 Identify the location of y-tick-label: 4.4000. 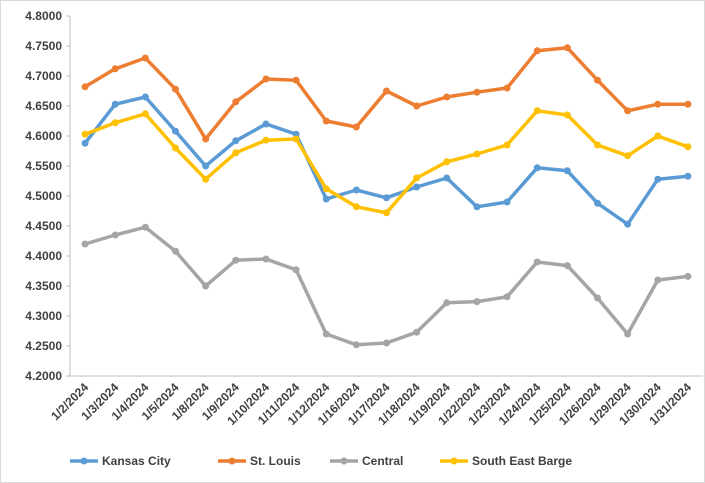
(43, 256).